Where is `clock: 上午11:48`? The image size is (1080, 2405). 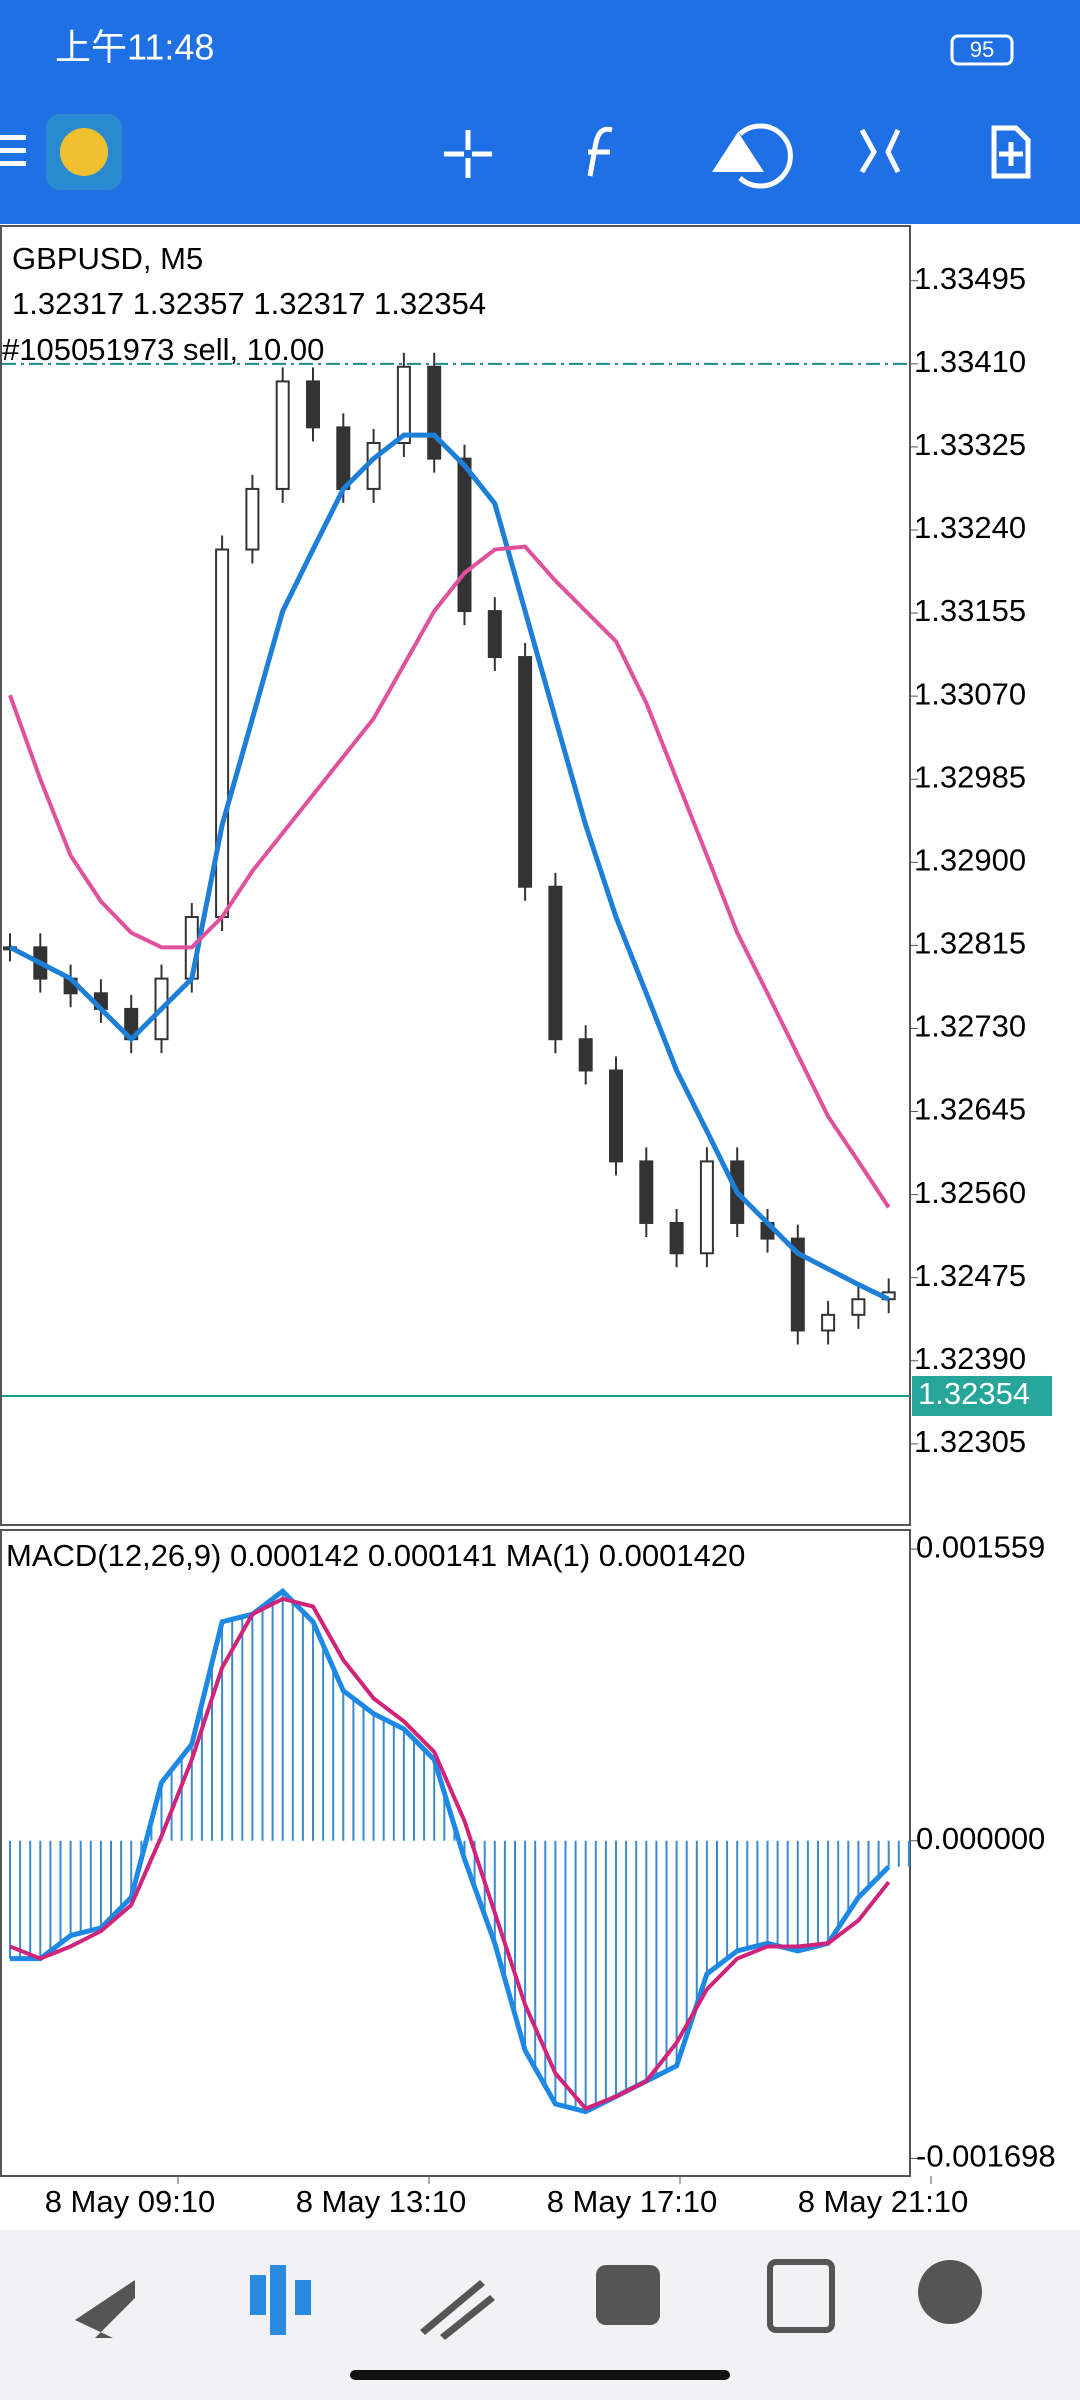
clock: 上午11:48 is located at coordinates (134, 47).